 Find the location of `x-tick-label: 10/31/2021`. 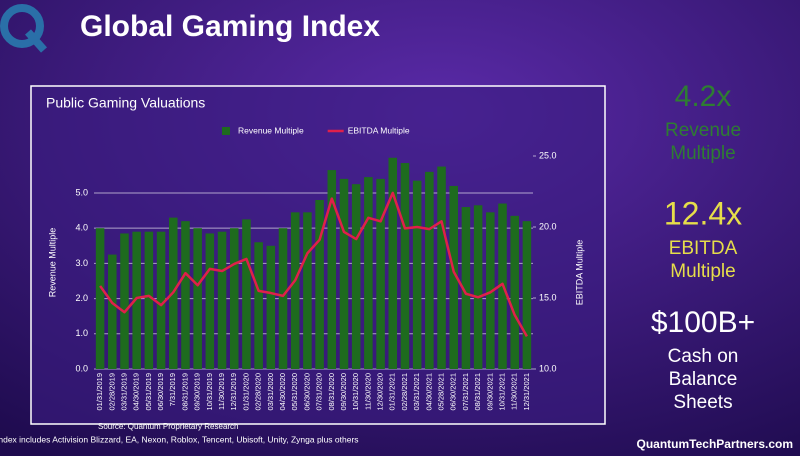

x-tick-label: 10/31/2021 is located at coordinates (501, 392).